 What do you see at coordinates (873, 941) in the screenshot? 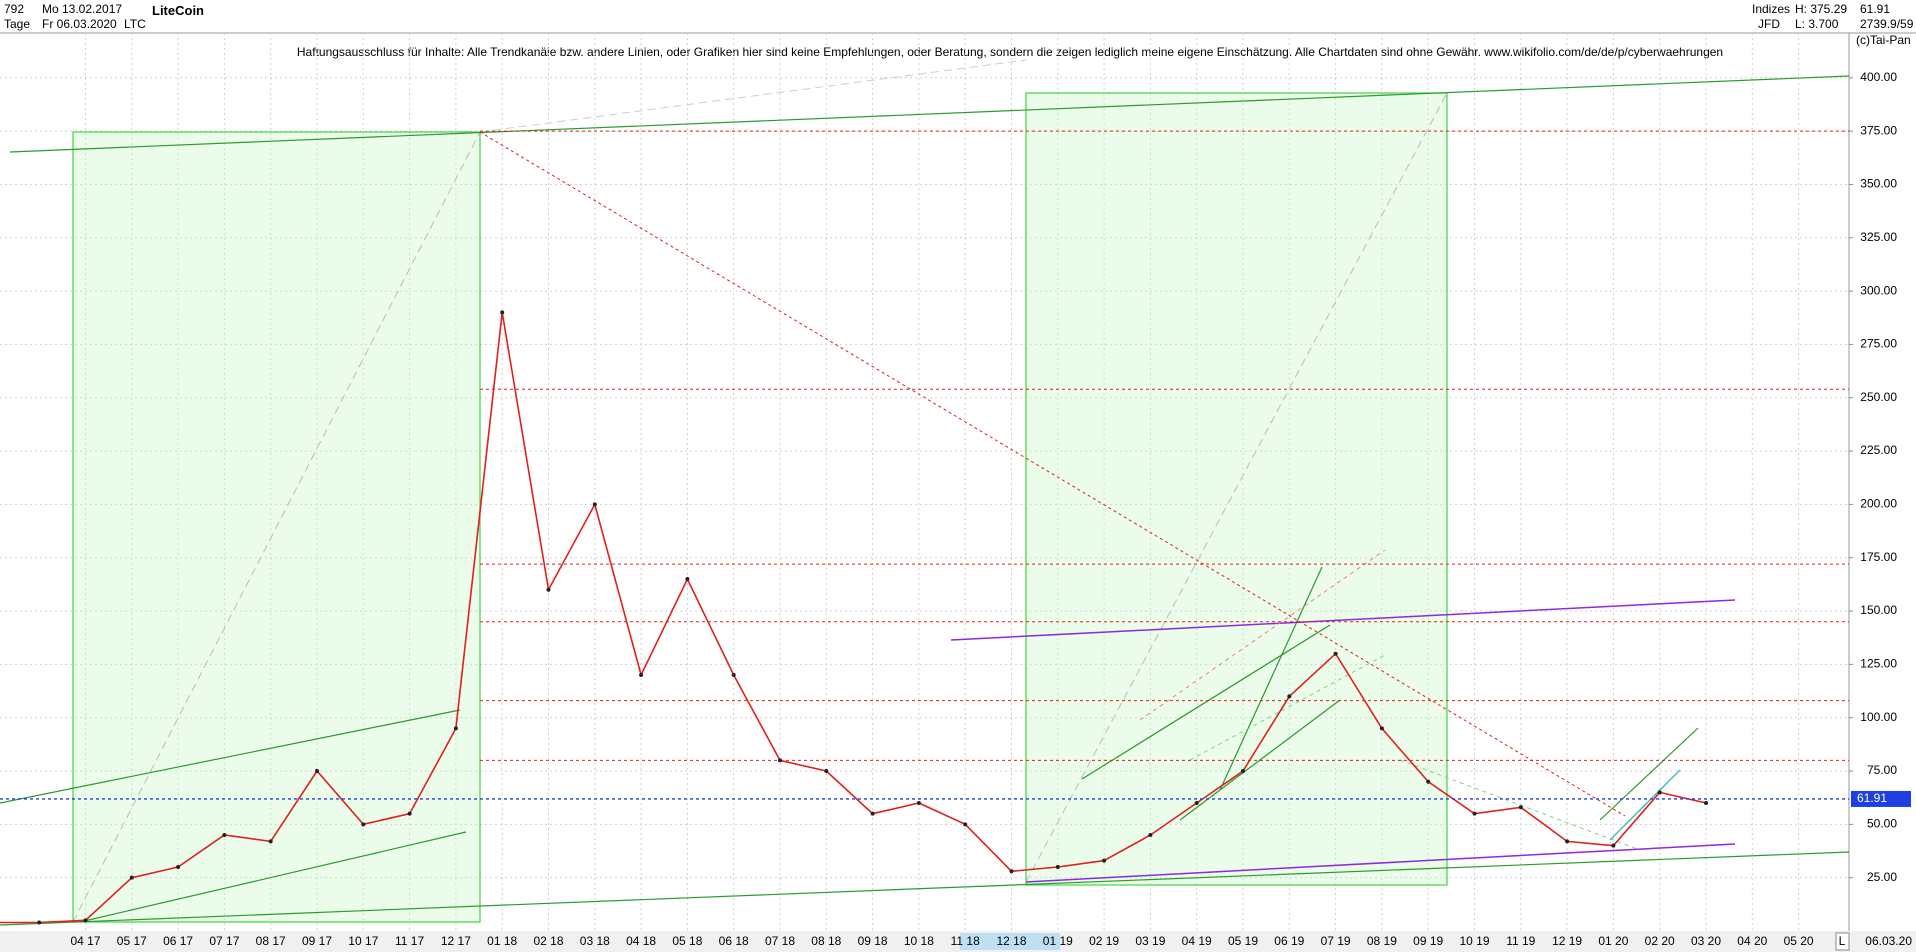
I see `x-tick-label: 09 18` at bounding box center [873, 941].